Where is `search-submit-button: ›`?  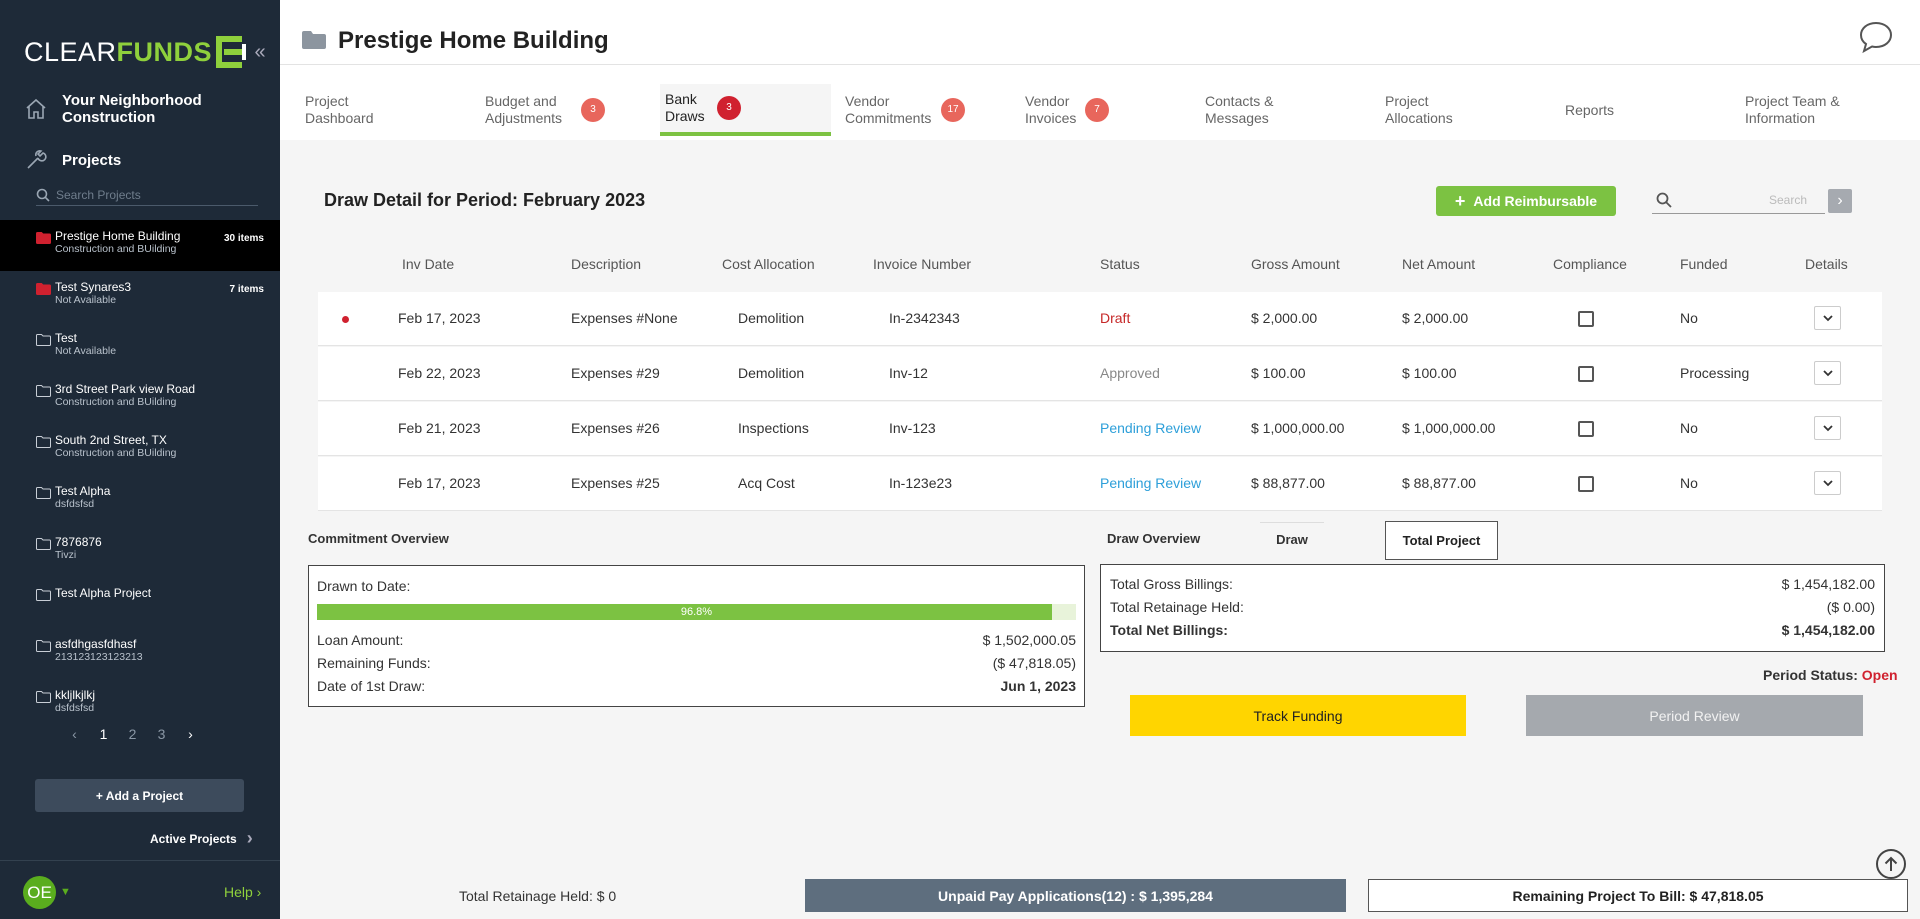
search-submit-button: › is located at coordinates (1840, 201).